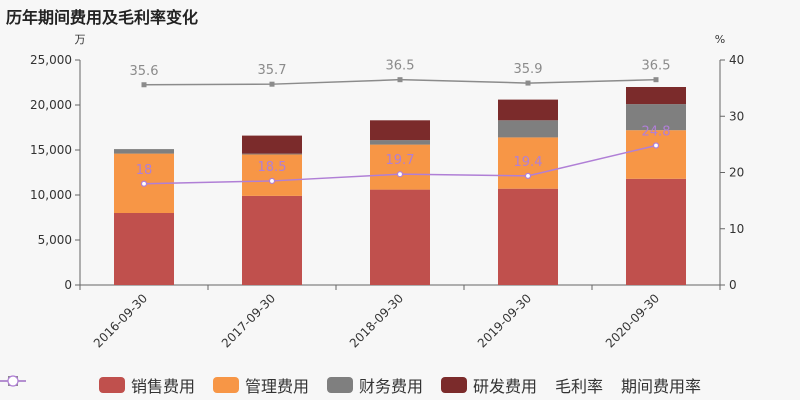 This screenshot has height=400, width=800. Describe the element at coordinates (579, 386) in the screenshot. I see `legend-label: 毛利率` at that location.